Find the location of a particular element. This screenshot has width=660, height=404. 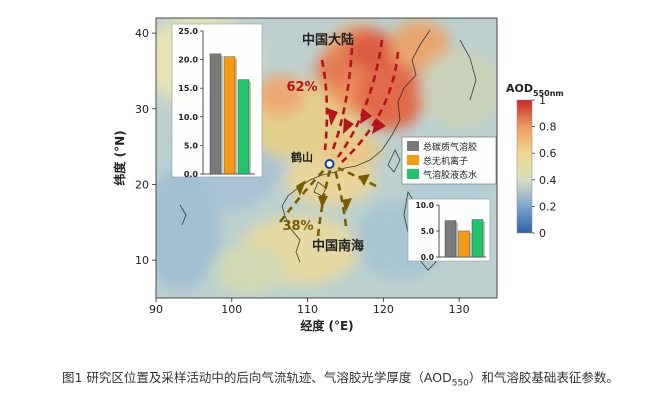

inset-tick-label: 25.0 is located at coordinates (188, 31).